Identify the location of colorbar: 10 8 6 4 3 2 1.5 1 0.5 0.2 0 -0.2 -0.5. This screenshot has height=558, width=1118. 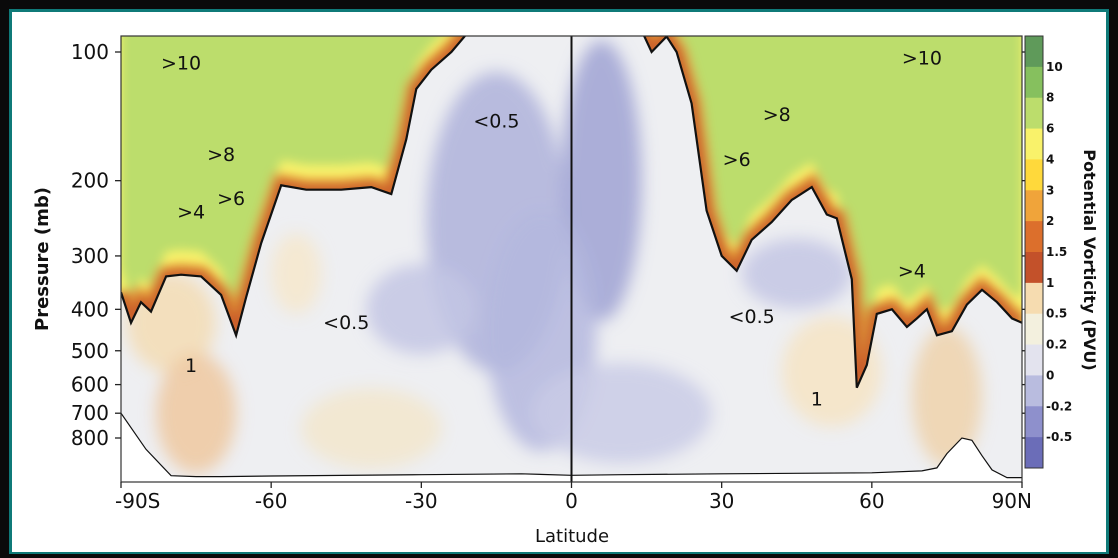
(1048, 252).